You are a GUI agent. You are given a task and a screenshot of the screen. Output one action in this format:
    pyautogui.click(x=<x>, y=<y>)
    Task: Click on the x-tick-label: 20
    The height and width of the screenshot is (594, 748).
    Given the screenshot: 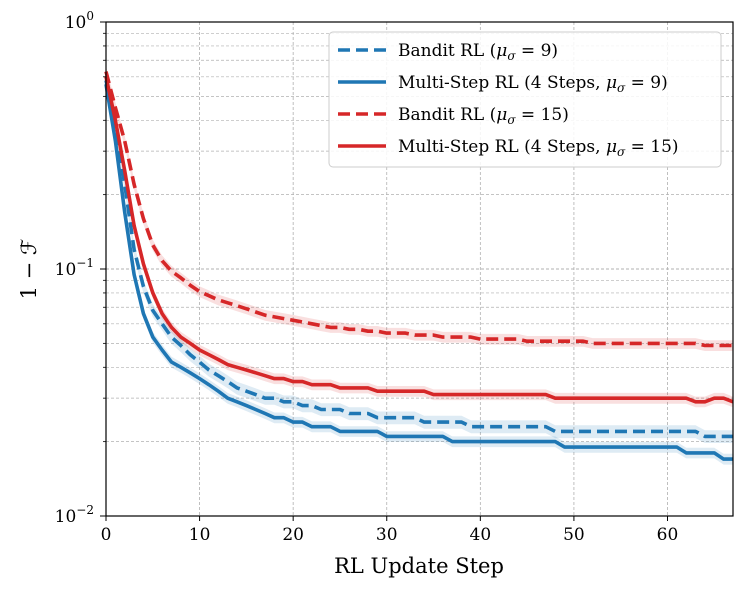 What is the action you would take?
    pyautogui.click(x=293, y=535)
    